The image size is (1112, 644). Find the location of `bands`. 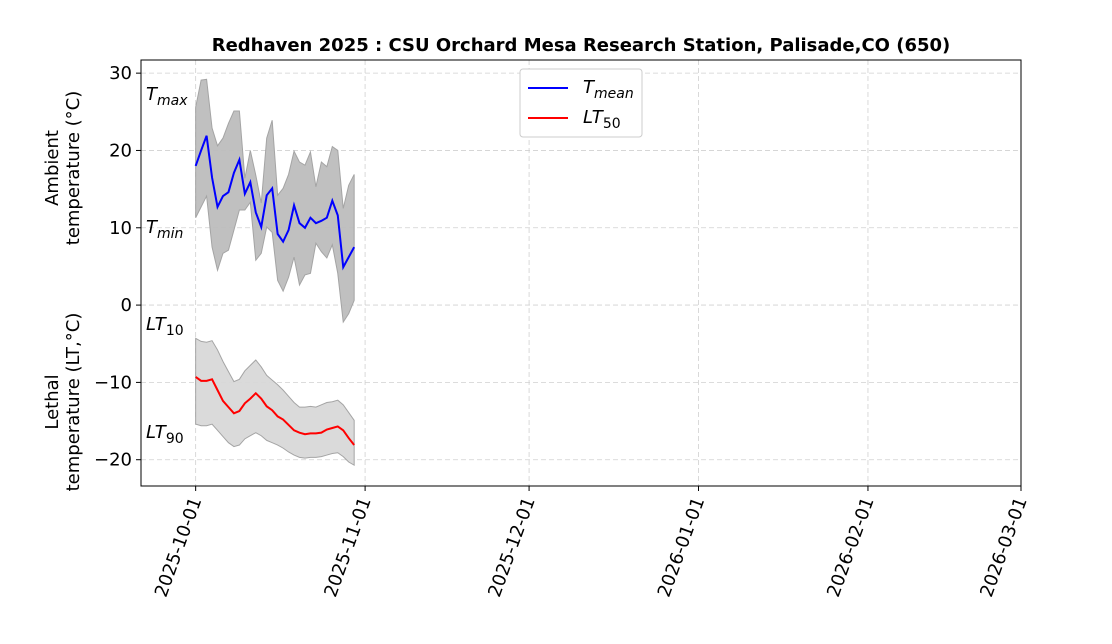

bands is located at coordinates (275, 272).